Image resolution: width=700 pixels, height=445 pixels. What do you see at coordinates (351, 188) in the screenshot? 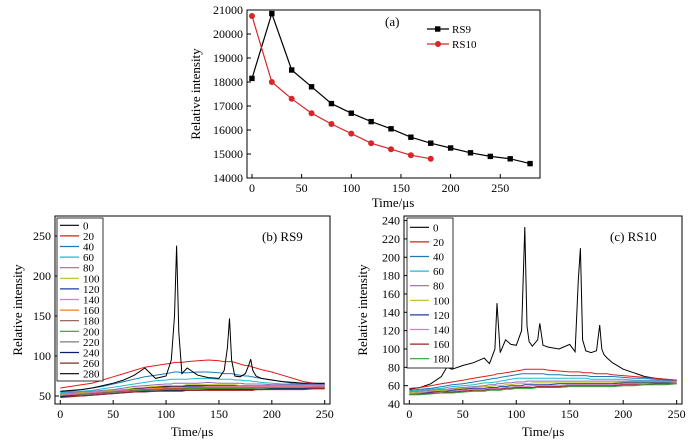
I see `panel-a-xtick-label: 100` at bounding box center [351, 188].